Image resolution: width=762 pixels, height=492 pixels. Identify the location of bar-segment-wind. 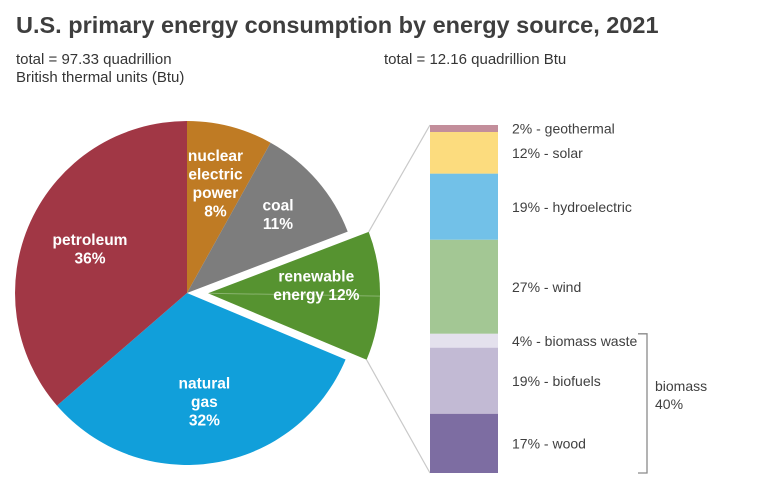
(464, 286).